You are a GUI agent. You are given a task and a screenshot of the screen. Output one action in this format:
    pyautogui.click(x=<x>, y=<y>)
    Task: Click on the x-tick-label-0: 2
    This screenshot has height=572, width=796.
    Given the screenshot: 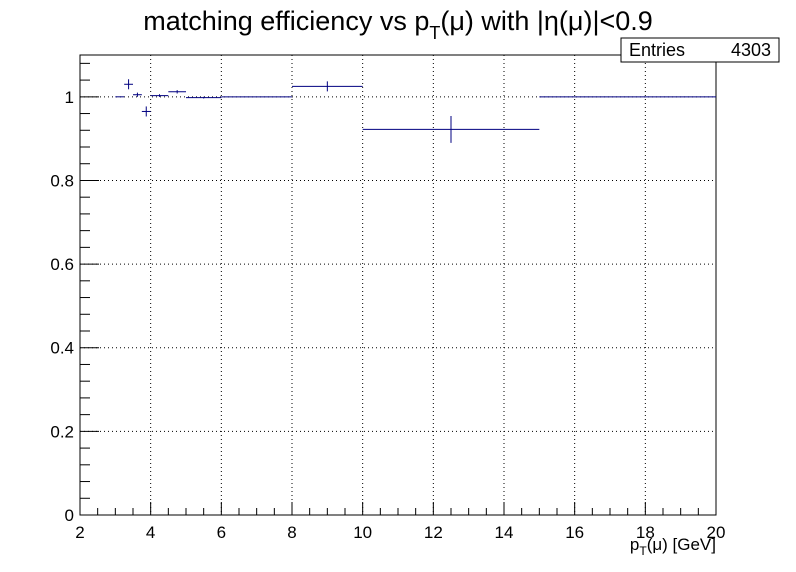 What is the action you would take?
    pyautogui.click(x=79, y=532)
    